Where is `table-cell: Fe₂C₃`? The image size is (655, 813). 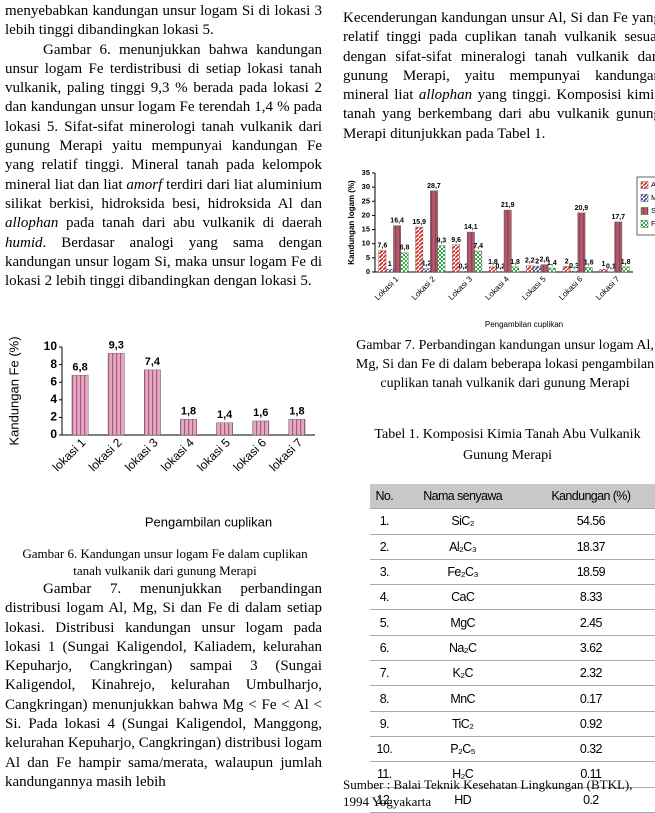
table-cell: Fe₂C₃ is located at coordinates (463, 571).